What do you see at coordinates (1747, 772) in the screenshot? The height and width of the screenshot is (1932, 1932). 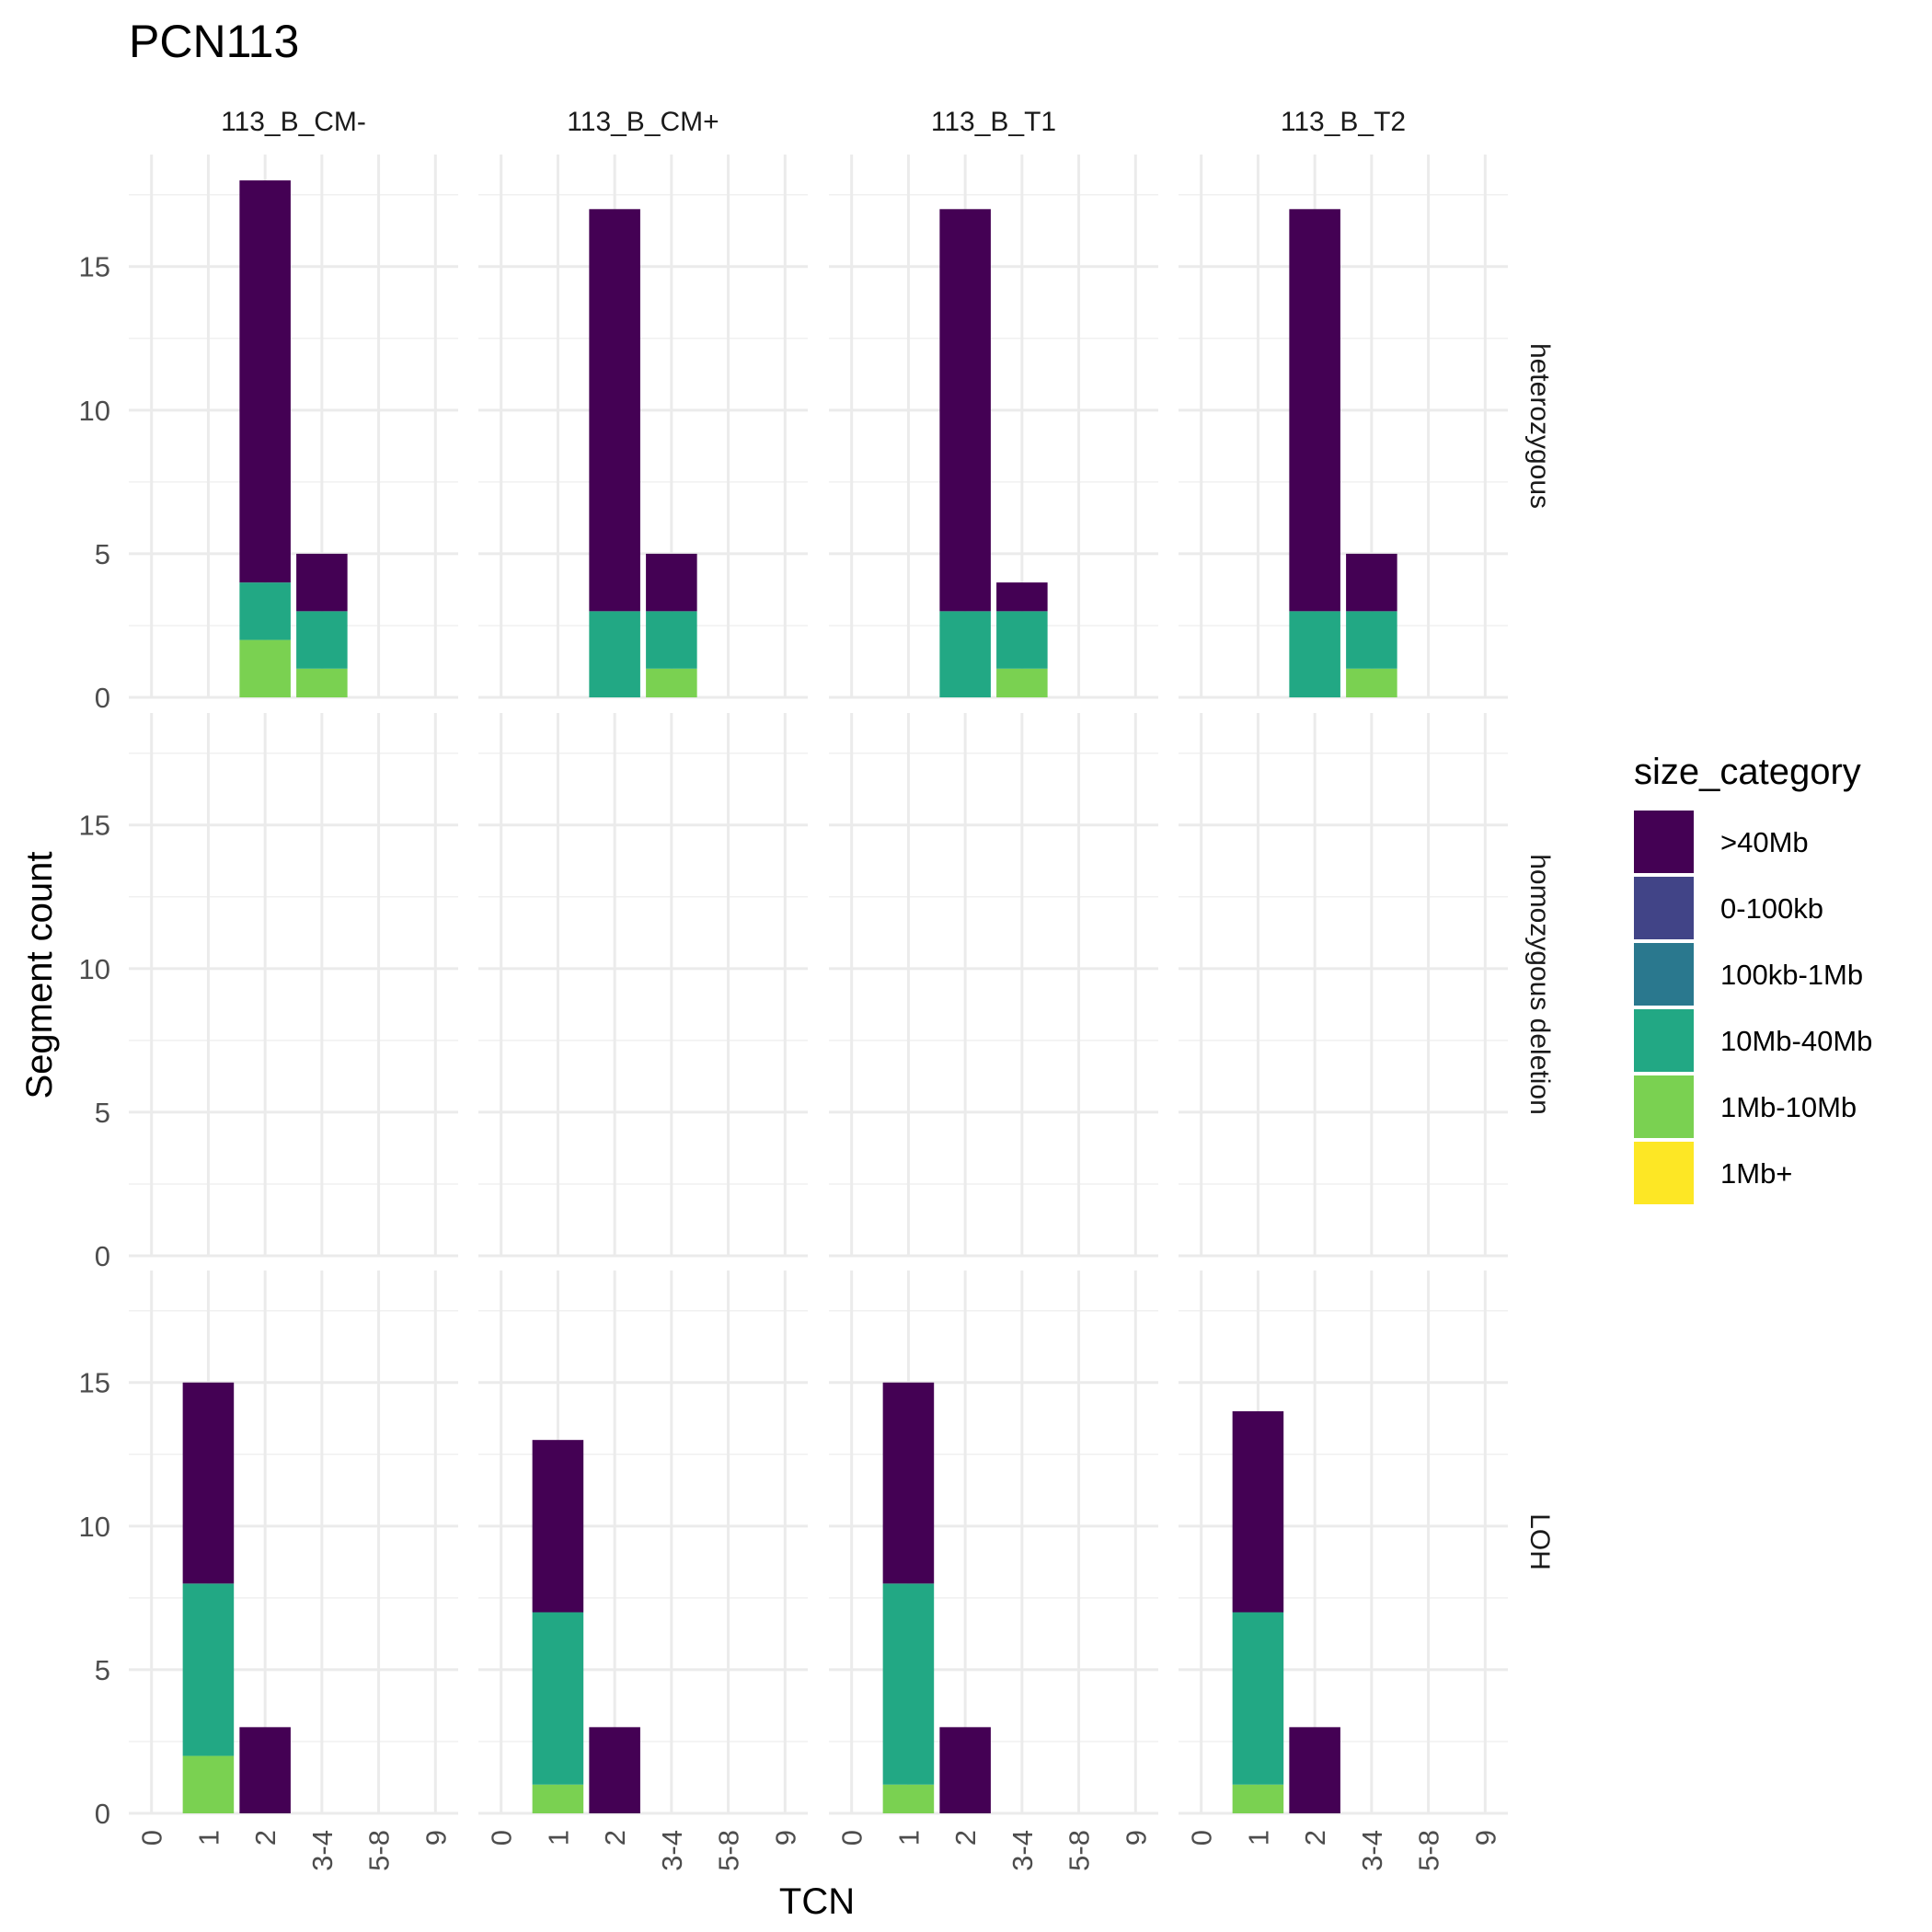 I see `legend-title: size_category` at bounding box center [1747, 772].